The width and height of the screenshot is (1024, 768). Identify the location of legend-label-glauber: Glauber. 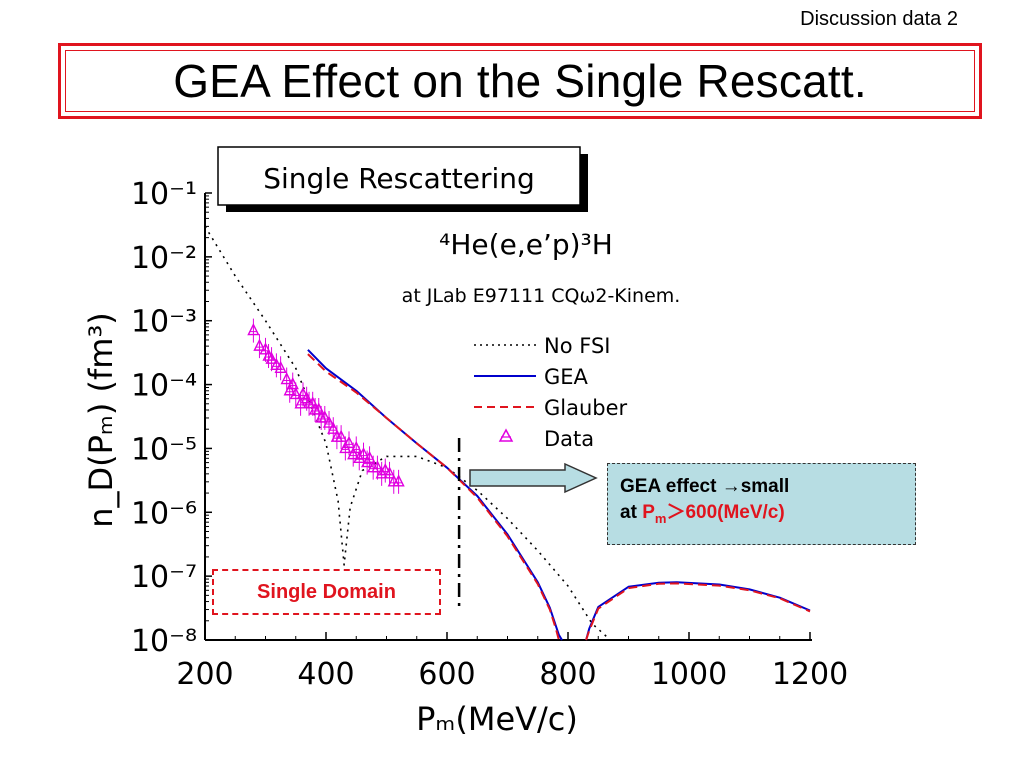
(586, 408).